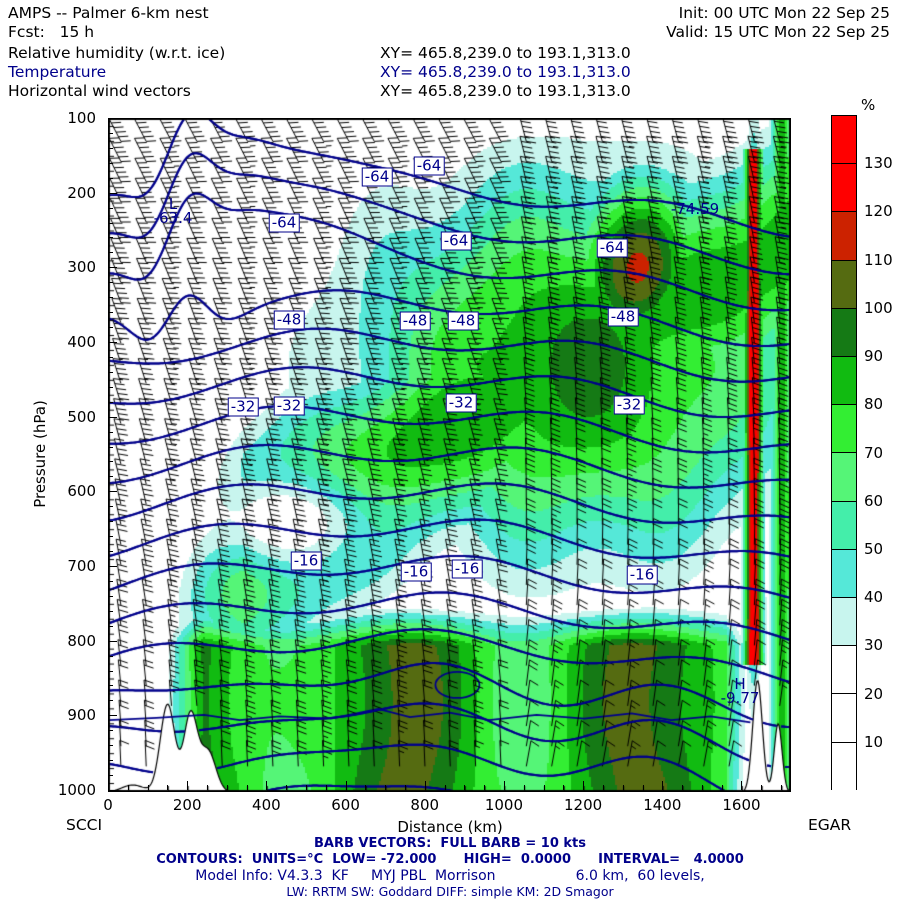 The image size is (900, 900). Describe the element at coordinates (878, 163) in the screenshot. I see `colorbar-tick-label: 130` at that location.